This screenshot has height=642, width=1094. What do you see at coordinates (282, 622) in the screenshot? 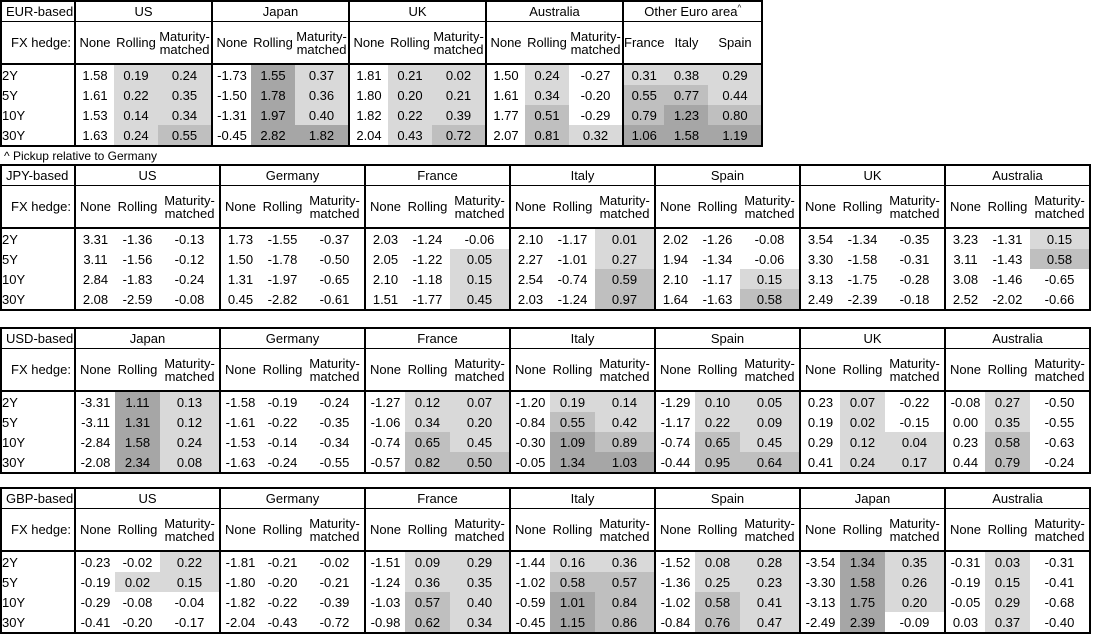
I see `value-cell: -0.43` at bounding box center [282, 622].